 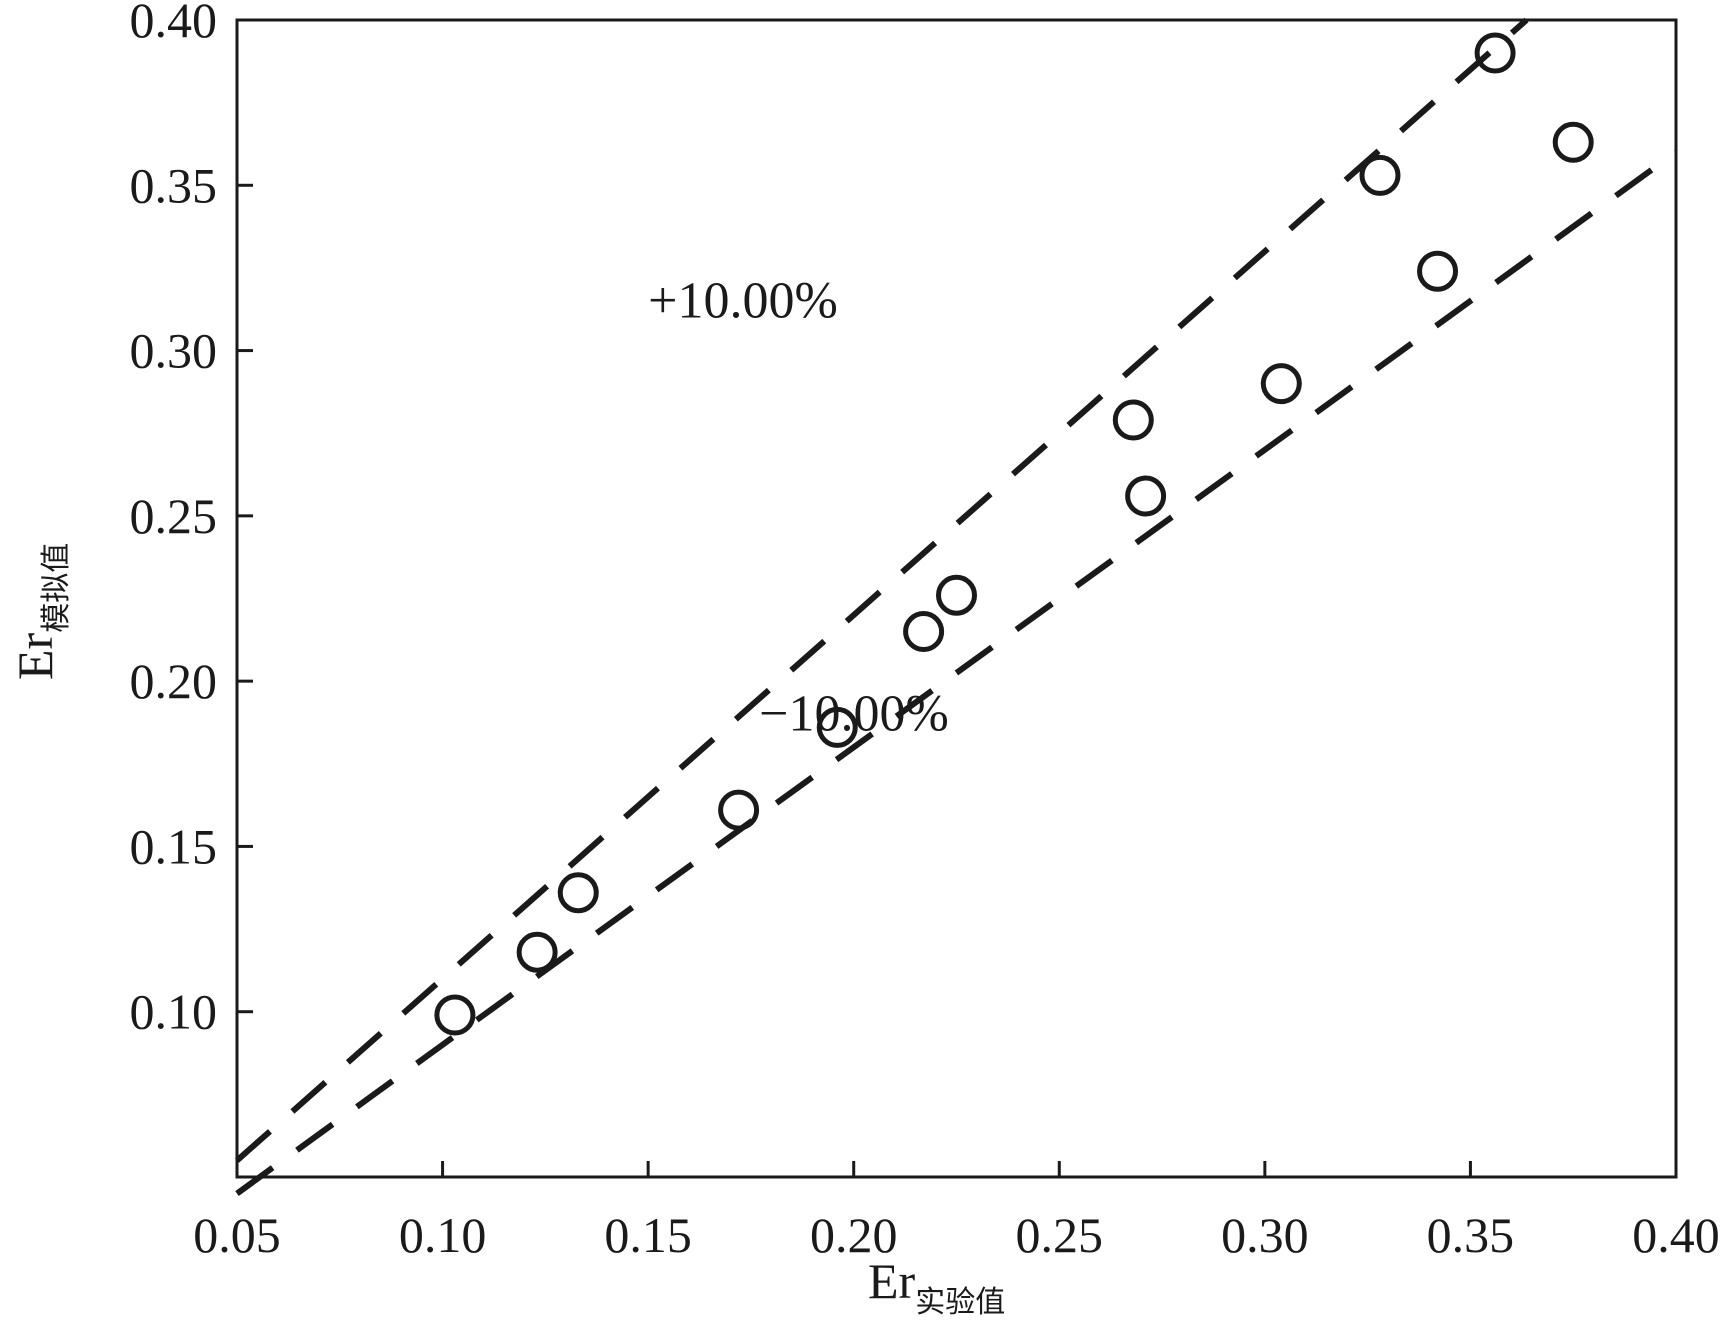 What do you see at coordinates (35, 656) in the screenshot?
I see `y-axis-label-main: Er` at bounding box center [35, 656].